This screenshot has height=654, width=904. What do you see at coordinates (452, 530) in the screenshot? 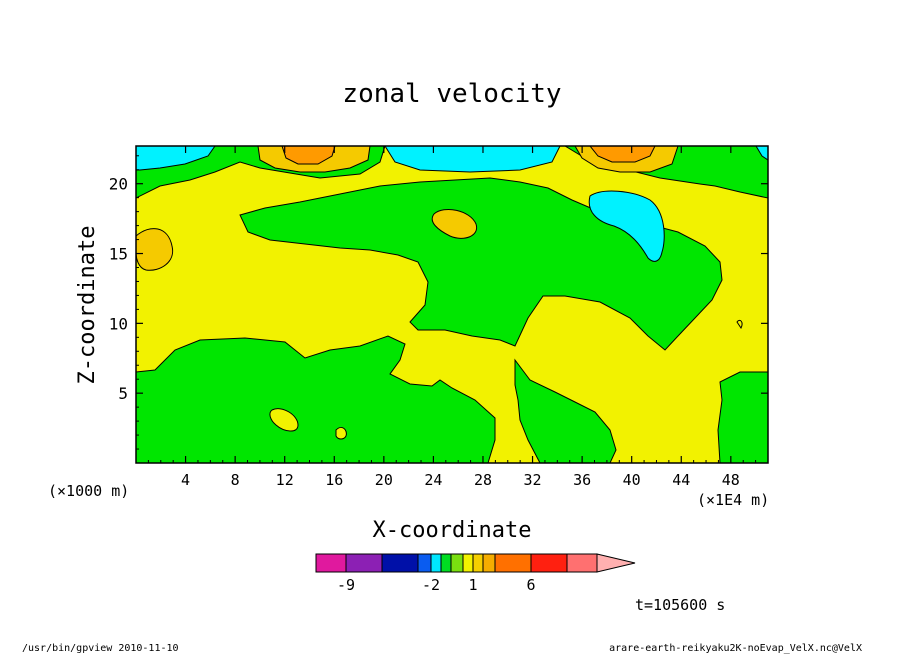
I see `x-axis-title: X-coordinate` at bounding box center [452, 530].